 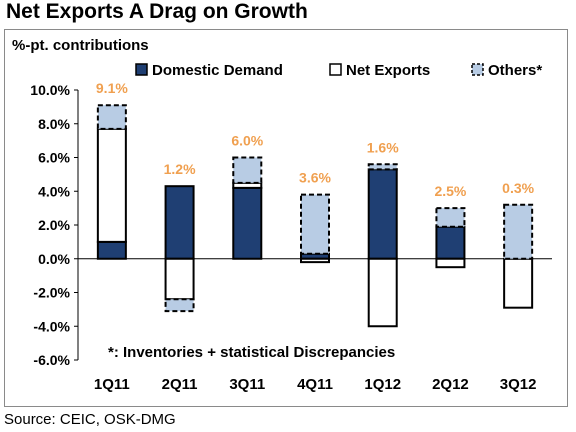 What do you see at coordinates (217, 70) in the screenshot?
I see `legend-label: Domestic Demand` at bounding box center [217, 70].